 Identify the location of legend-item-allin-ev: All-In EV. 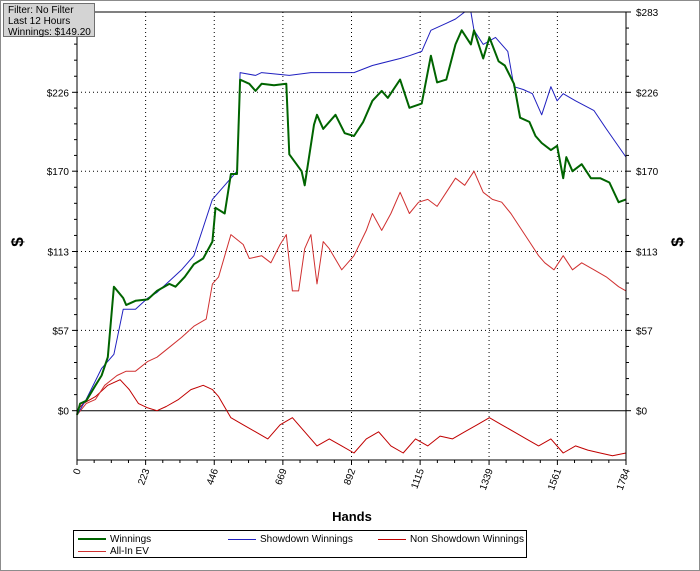
(113, 551).